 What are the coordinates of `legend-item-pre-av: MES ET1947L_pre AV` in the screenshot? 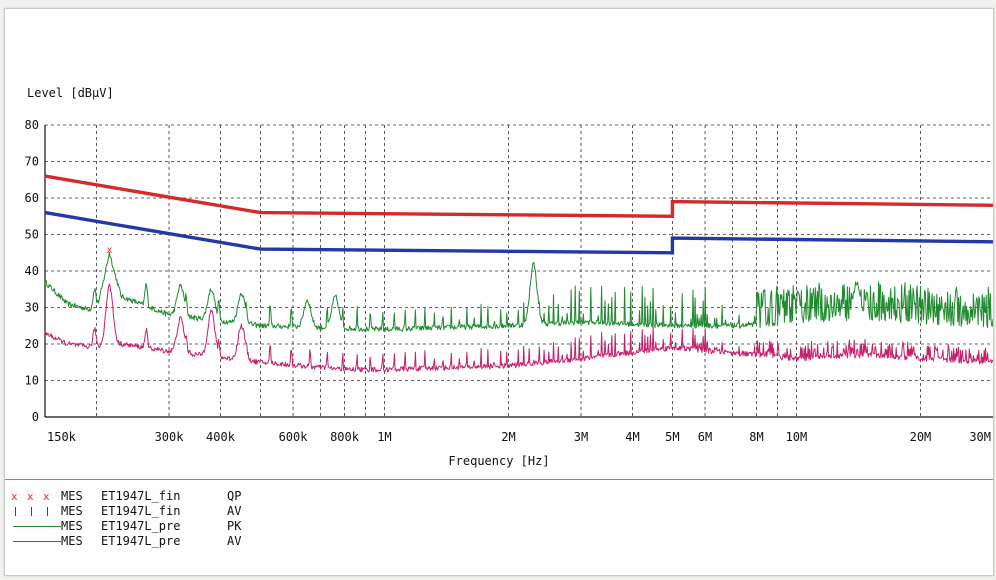 It's located at (138, 541).